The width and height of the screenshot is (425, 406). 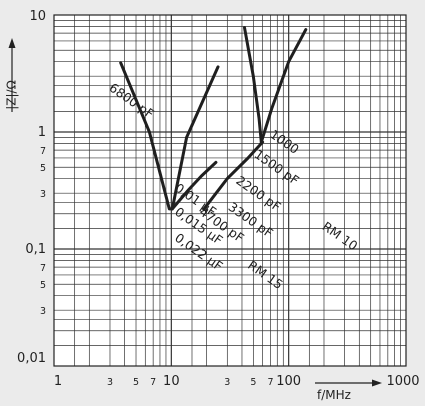 What do you see at coordinates (31, 358) in the screenshot?
I see `y-tick-label: 0,01` at bounding box center [31, 358].